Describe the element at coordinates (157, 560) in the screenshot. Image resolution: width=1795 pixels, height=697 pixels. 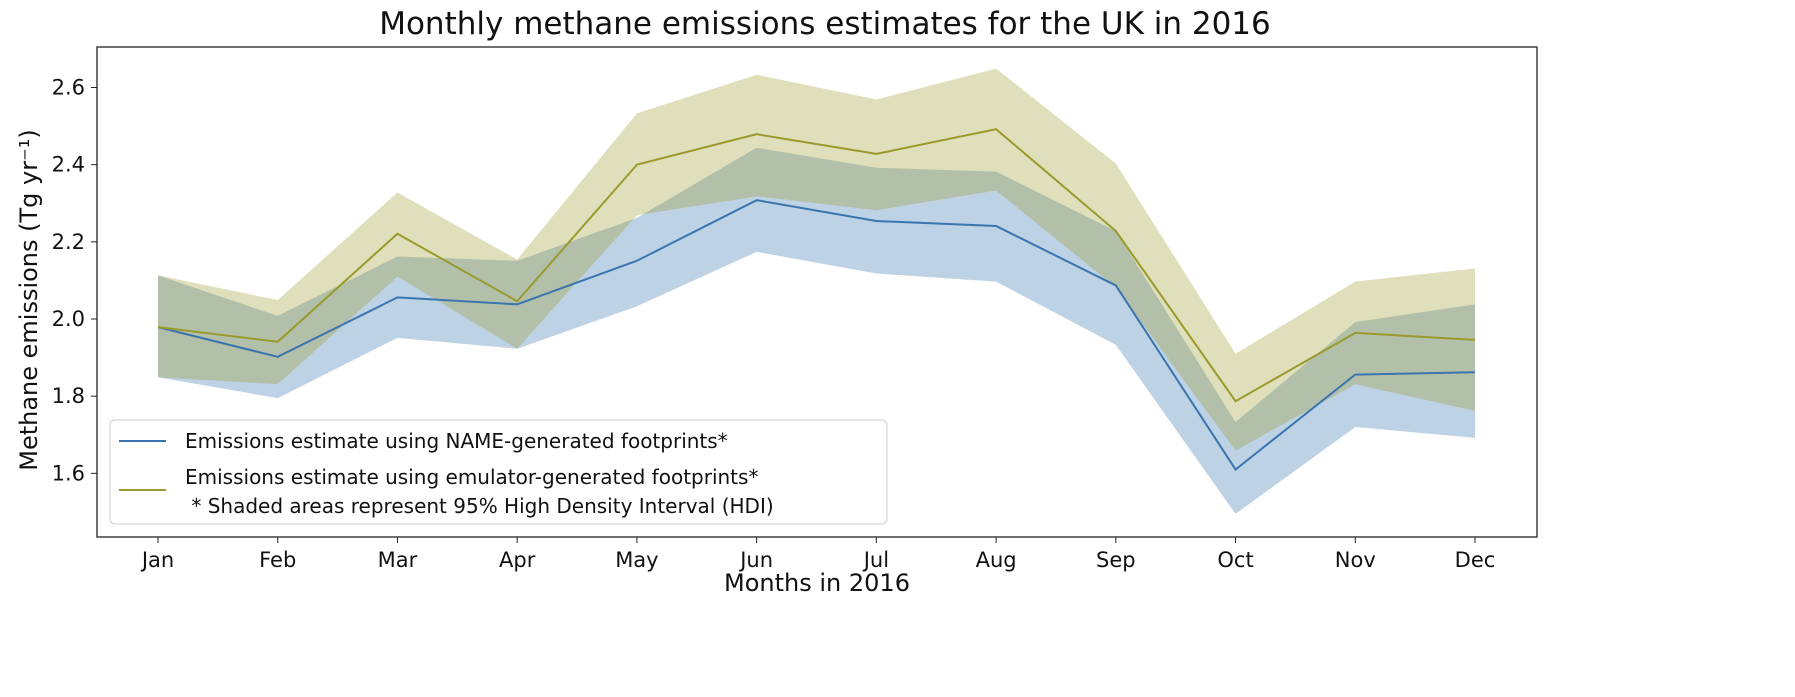
I see `x-tick-label: Jan` at that location.